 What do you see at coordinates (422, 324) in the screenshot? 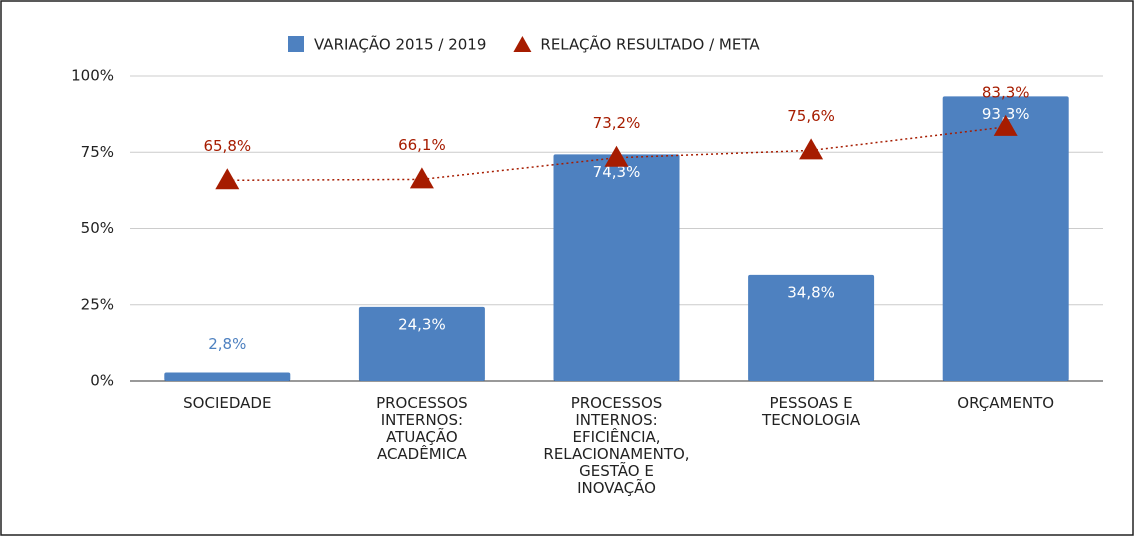
I see `bar-value-label: 24,3%` at bounding box center [422, 324].